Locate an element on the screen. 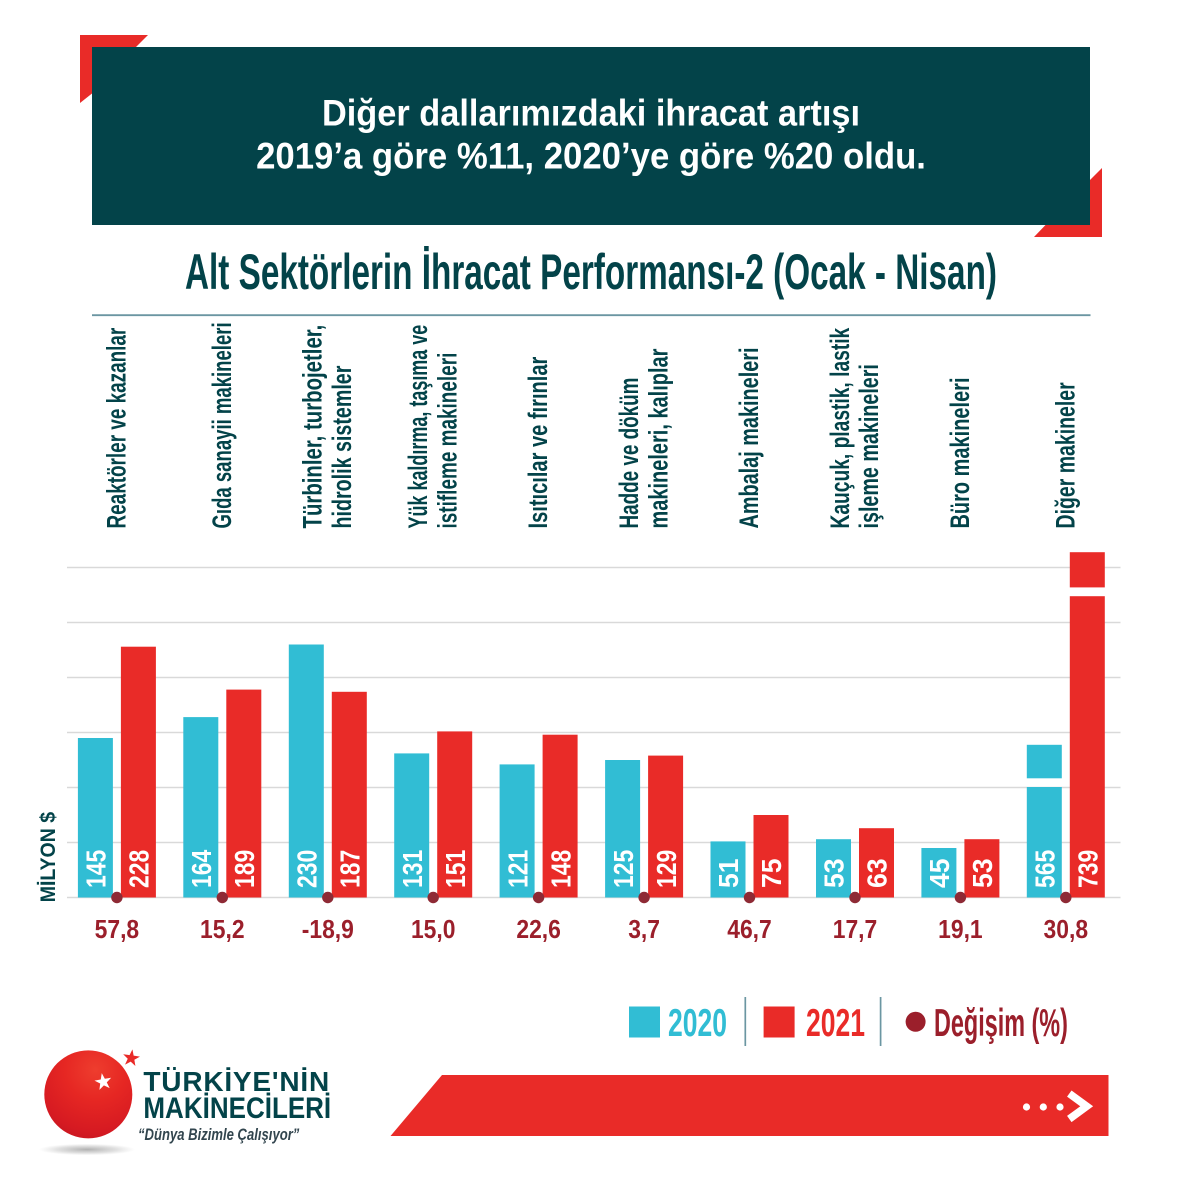 This screenshot has width=1182, height=1182. svg-text: 145 is located at coordinates (97, 869).